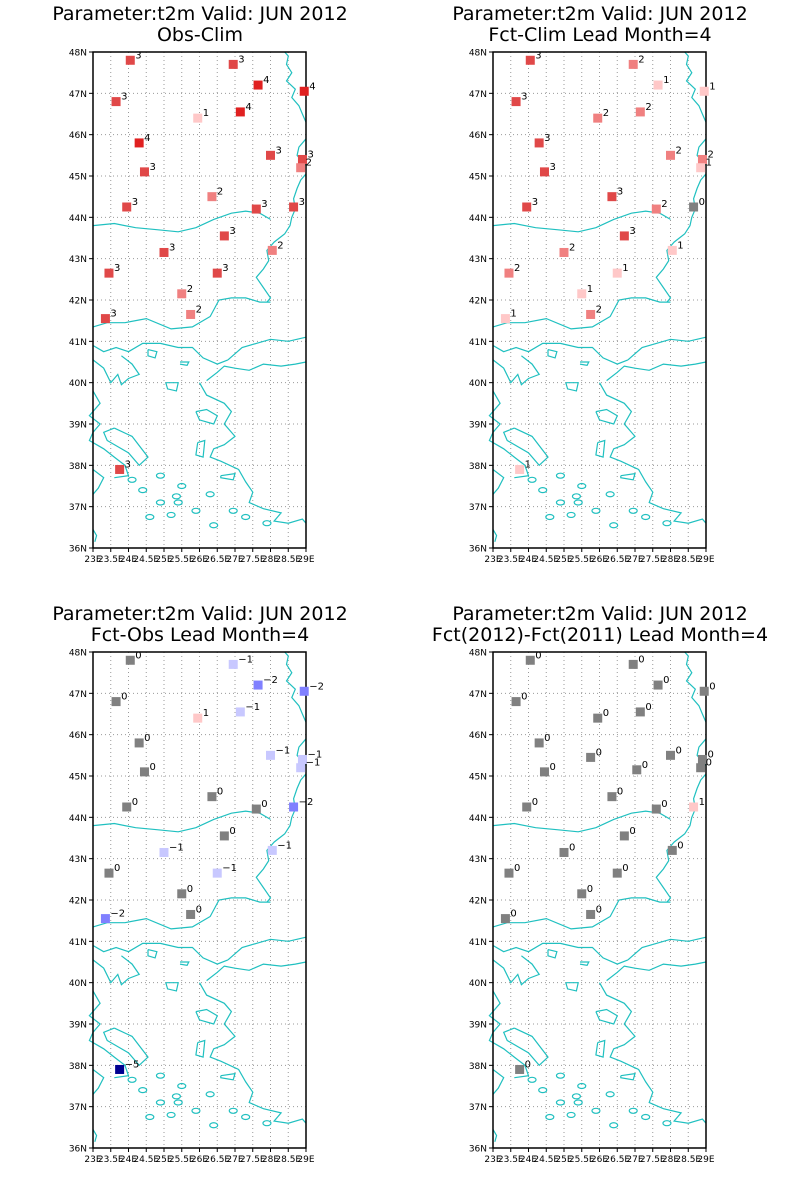  I want to click on lat-tick-label: 38N, so click(78, 1067).